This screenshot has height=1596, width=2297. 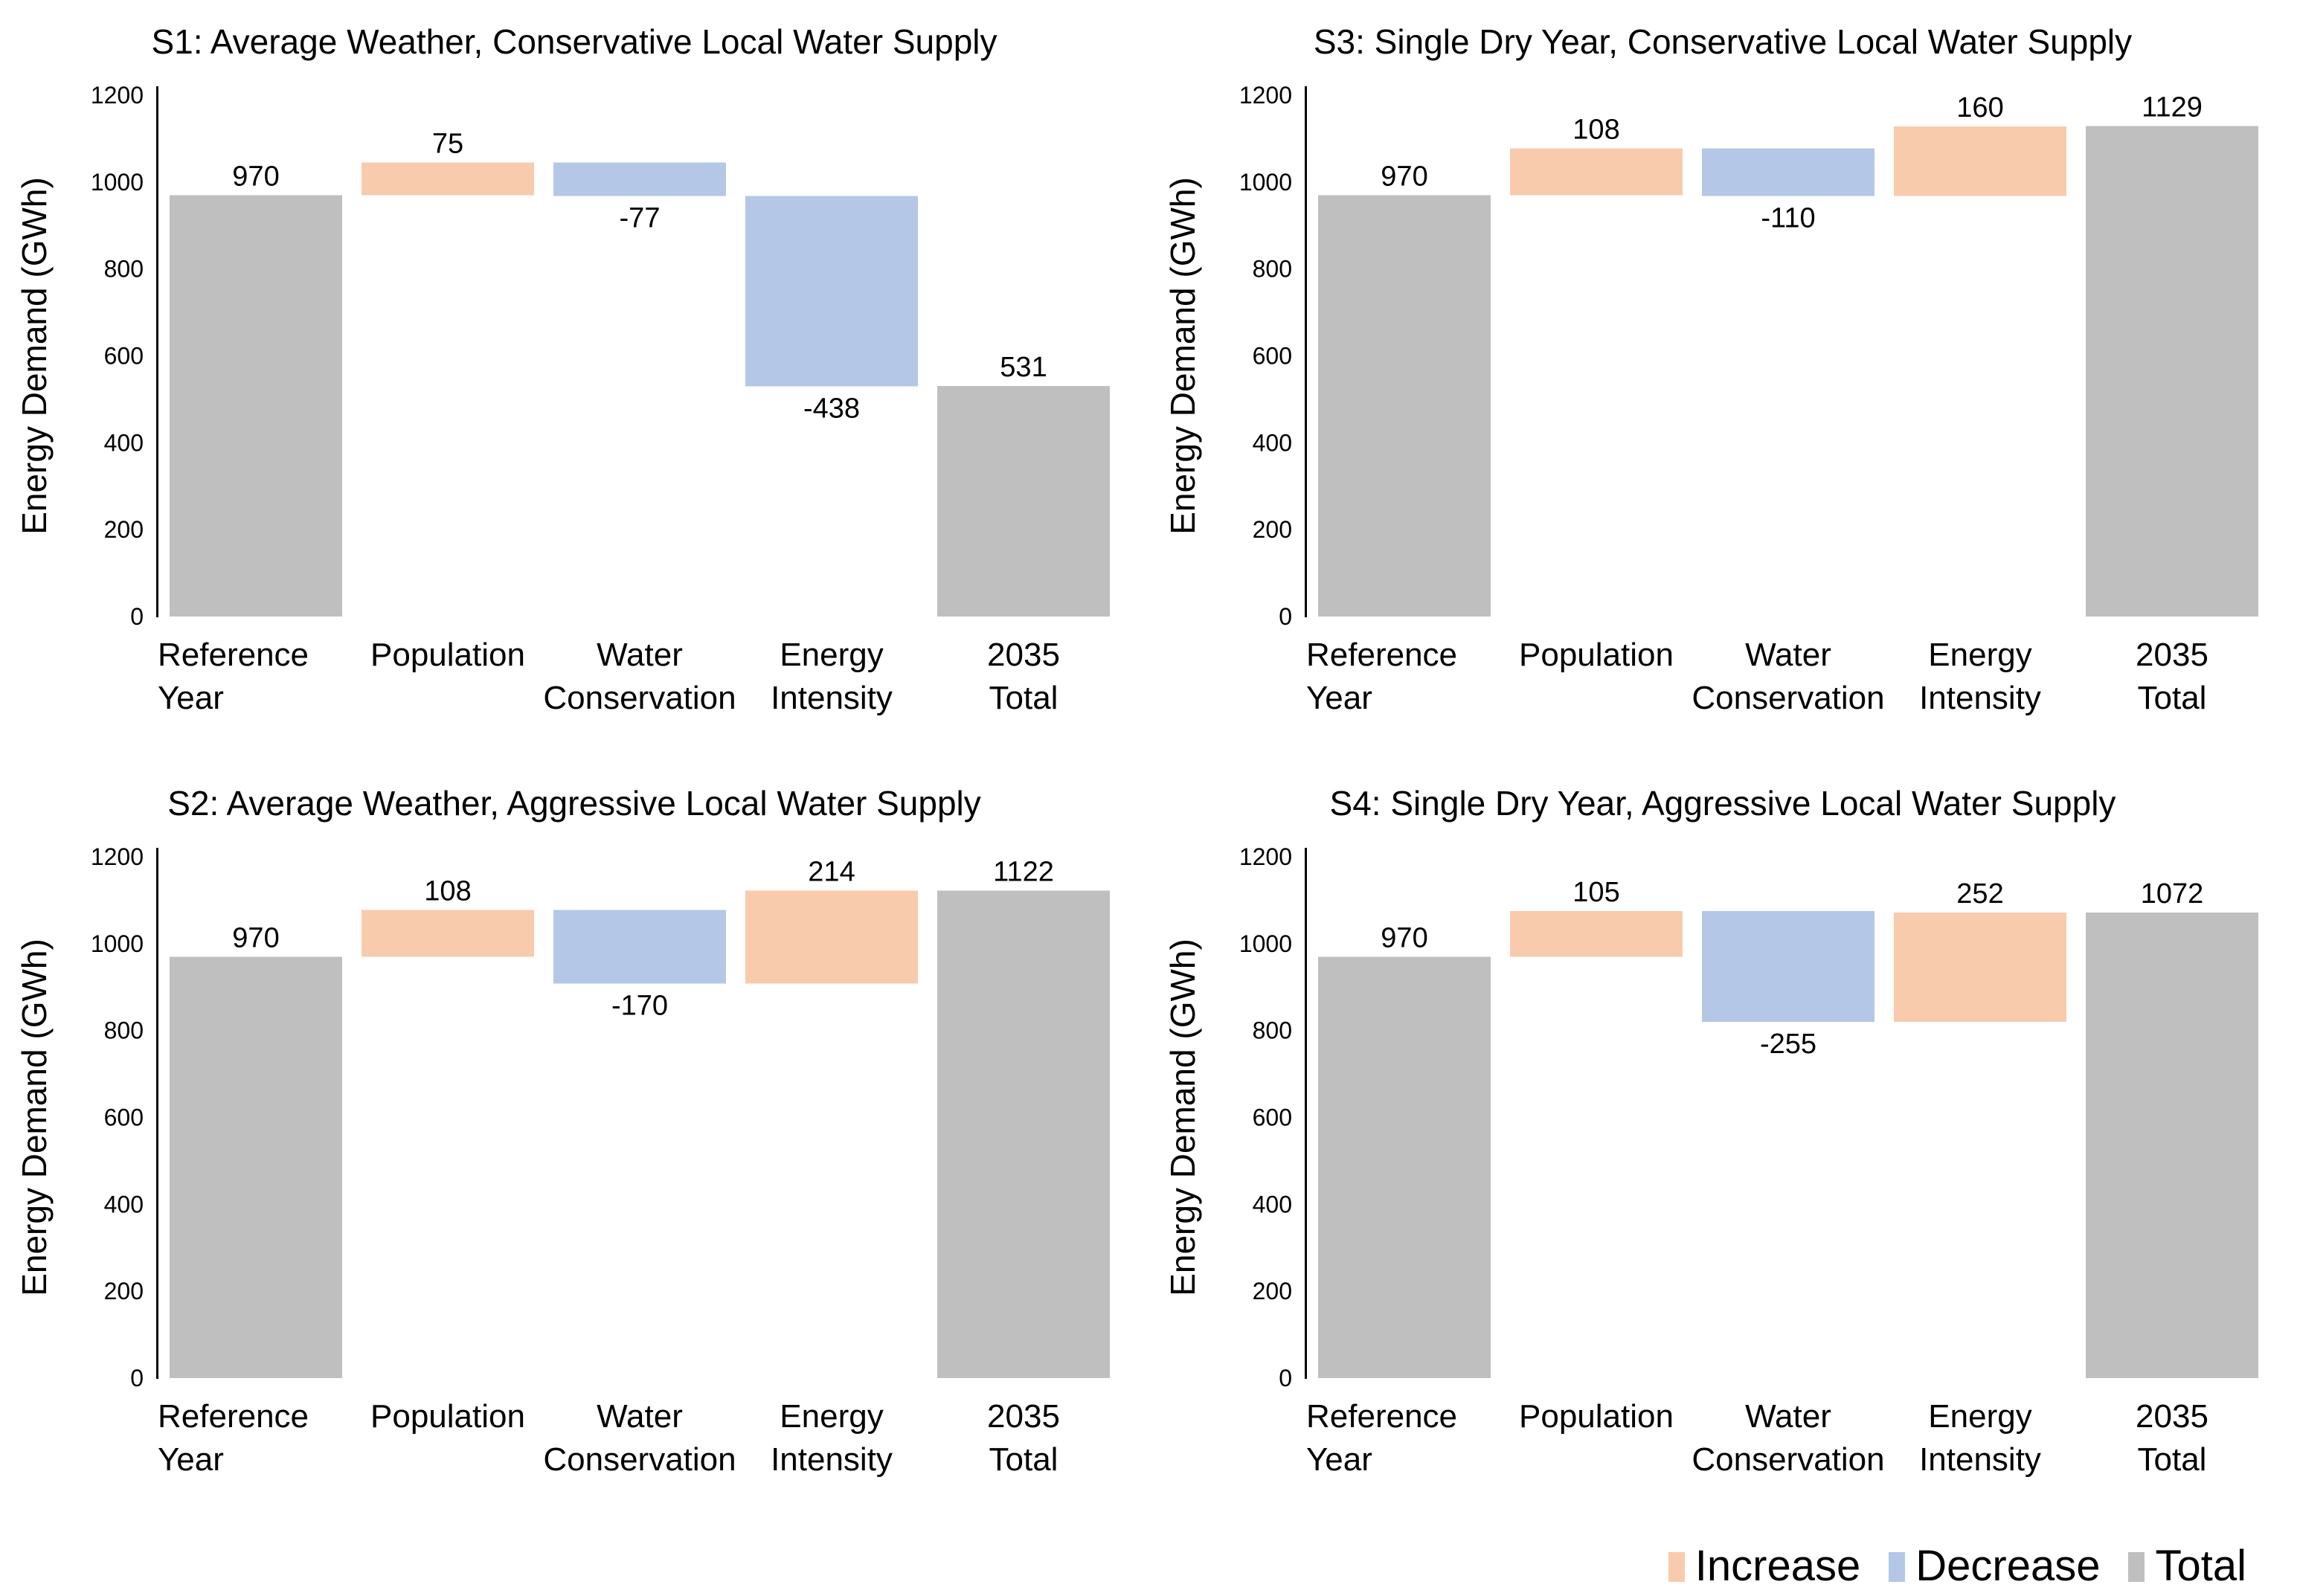 What do you see at coordinates (447, 144) in the screenshot?
I see `bar-label-population: 75` at bounding box center [447, 144].